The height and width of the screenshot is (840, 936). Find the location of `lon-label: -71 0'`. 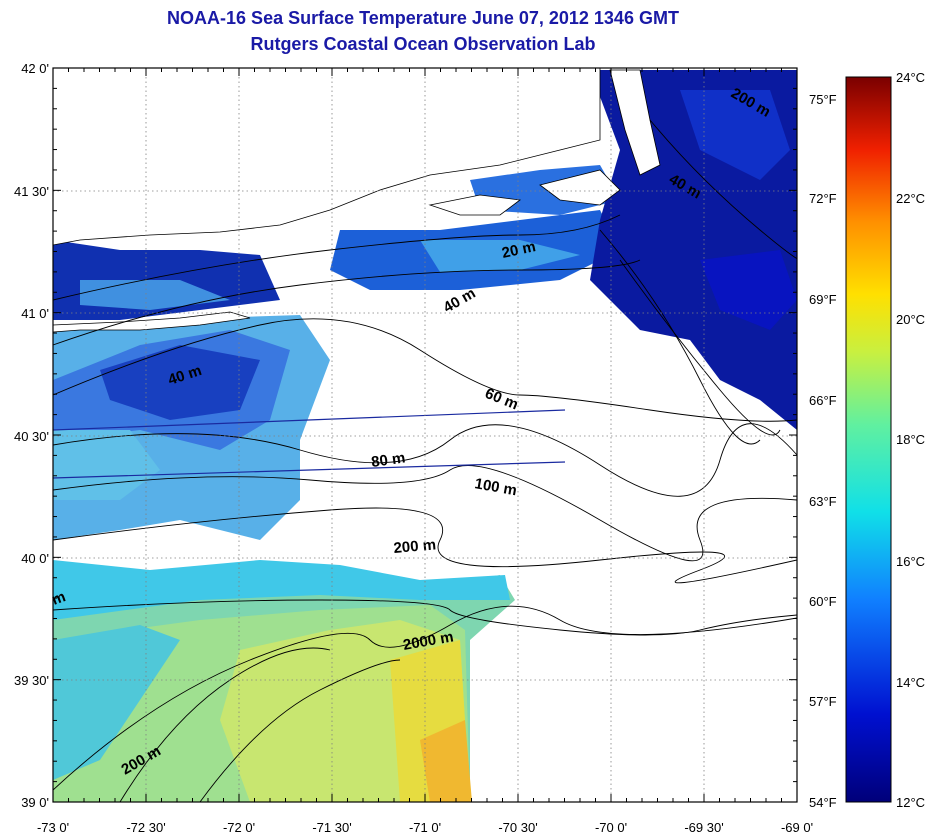

lon-label: -71 0' is located at coordinates (425, 827).